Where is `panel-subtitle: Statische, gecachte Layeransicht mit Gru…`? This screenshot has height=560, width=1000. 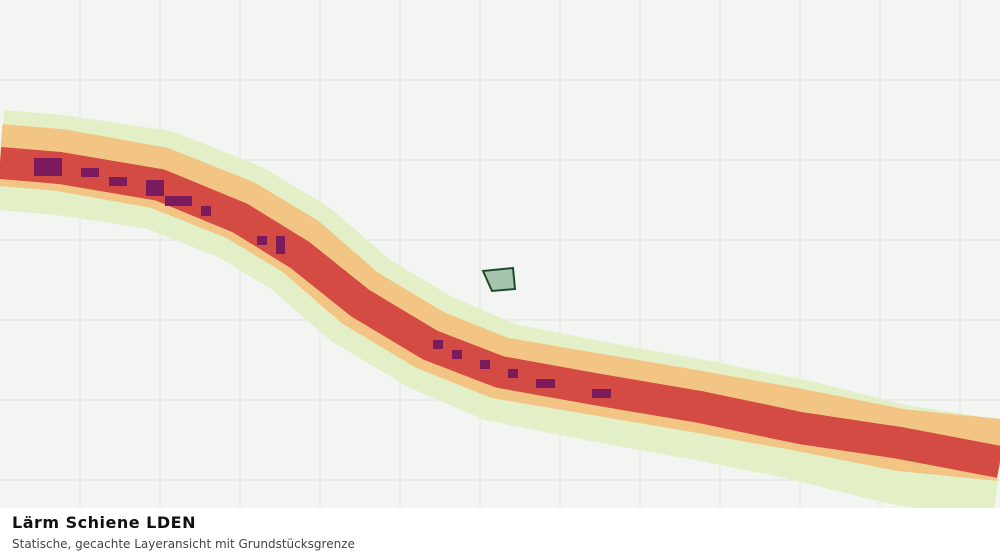
panel-subtitle: Statische, gecachte Layeransicht mit Gru… is located at coordinates (183, 544).